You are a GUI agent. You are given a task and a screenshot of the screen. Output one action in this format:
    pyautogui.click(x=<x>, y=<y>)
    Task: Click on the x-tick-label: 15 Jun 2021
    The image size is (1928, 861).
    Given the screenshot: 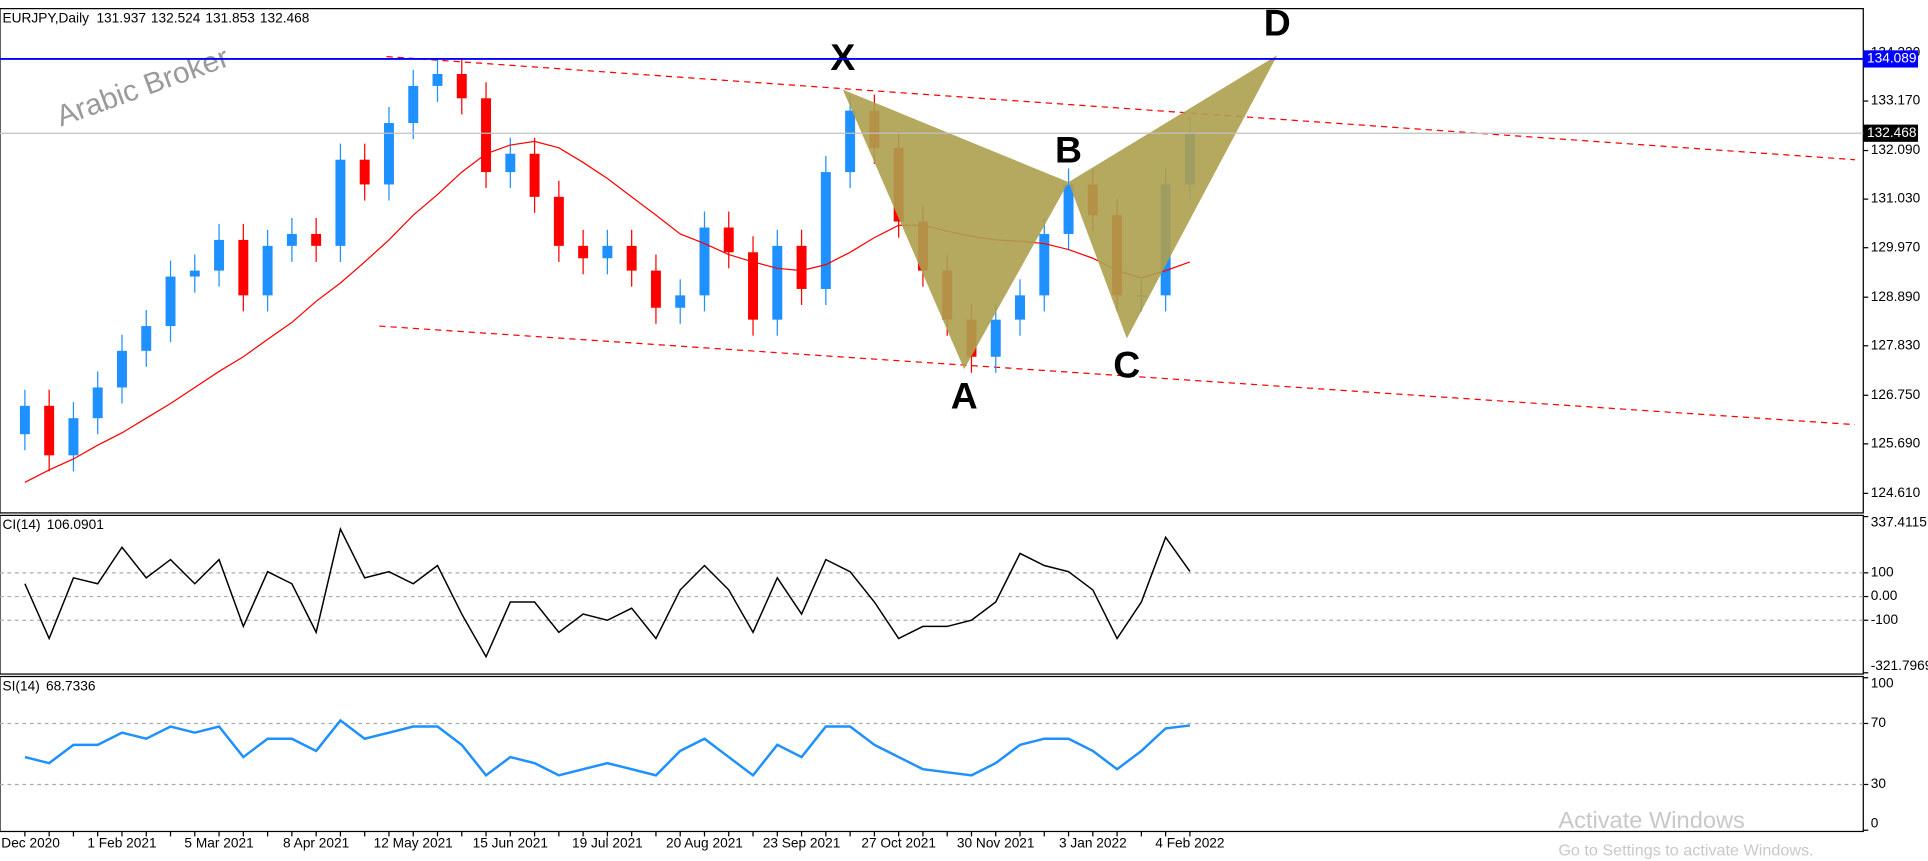 What is the action you would take?
    pyautogui.click(x=510, y=842)
    